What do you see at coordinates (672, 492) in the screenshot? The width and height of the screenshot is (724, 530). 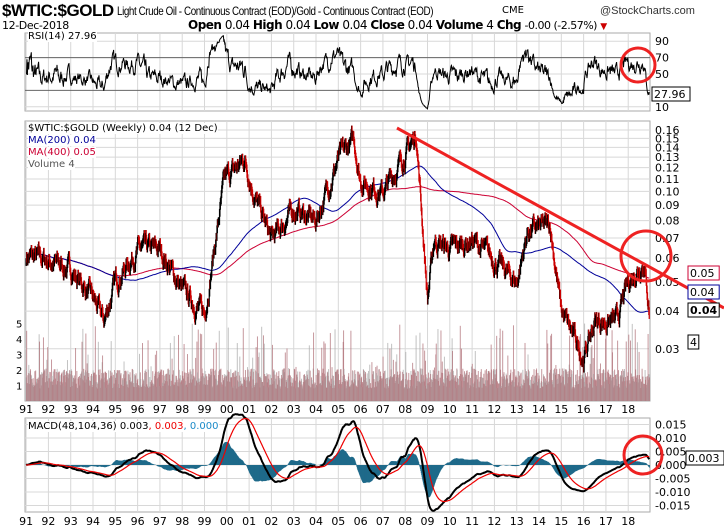 I see `macd-tick: -0.010` at bounding box center [672, 492].